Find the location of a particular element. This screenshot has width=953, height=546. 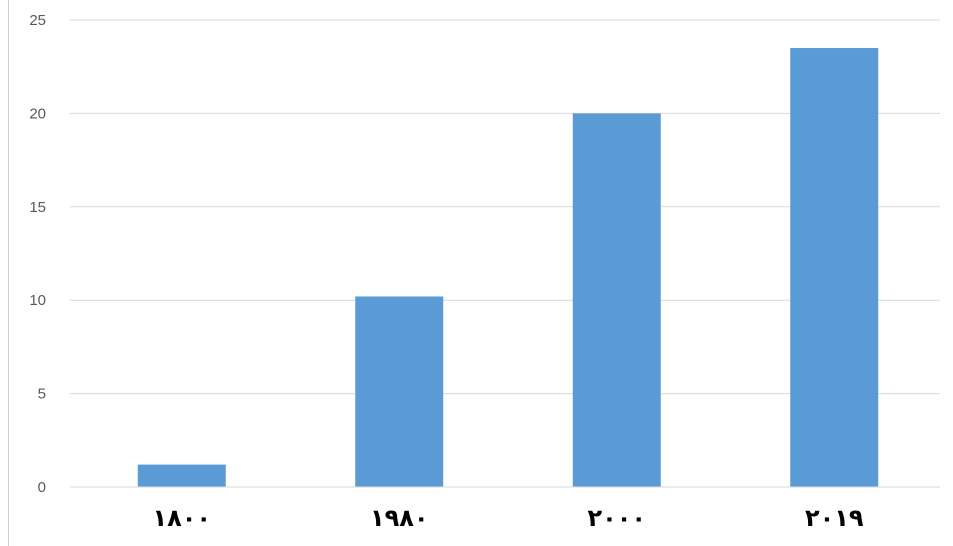

y-tick-label: 25 is located at coordinates (37, 20).